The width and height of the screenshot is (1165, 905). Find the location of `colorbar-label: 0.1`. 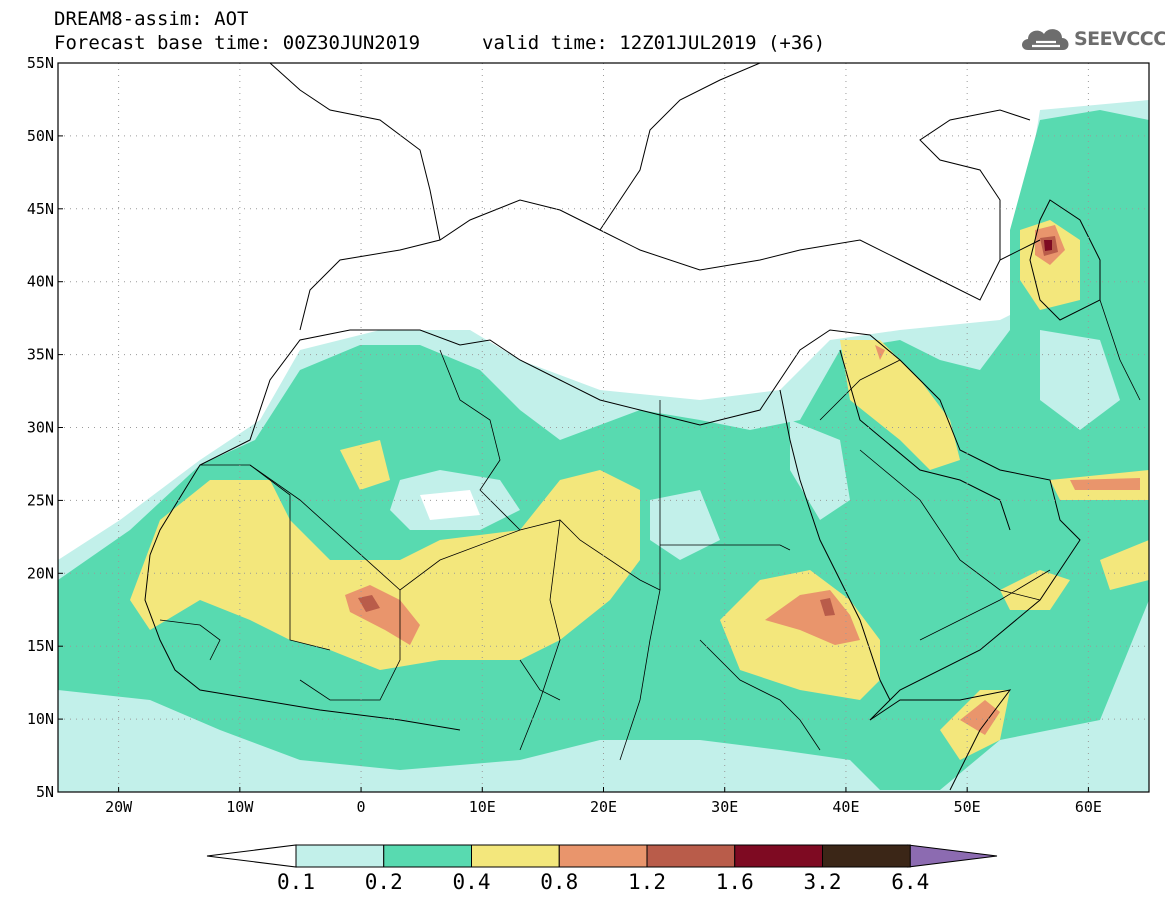

colorbar-label: 0.1 is located at coordinates (296, 882).